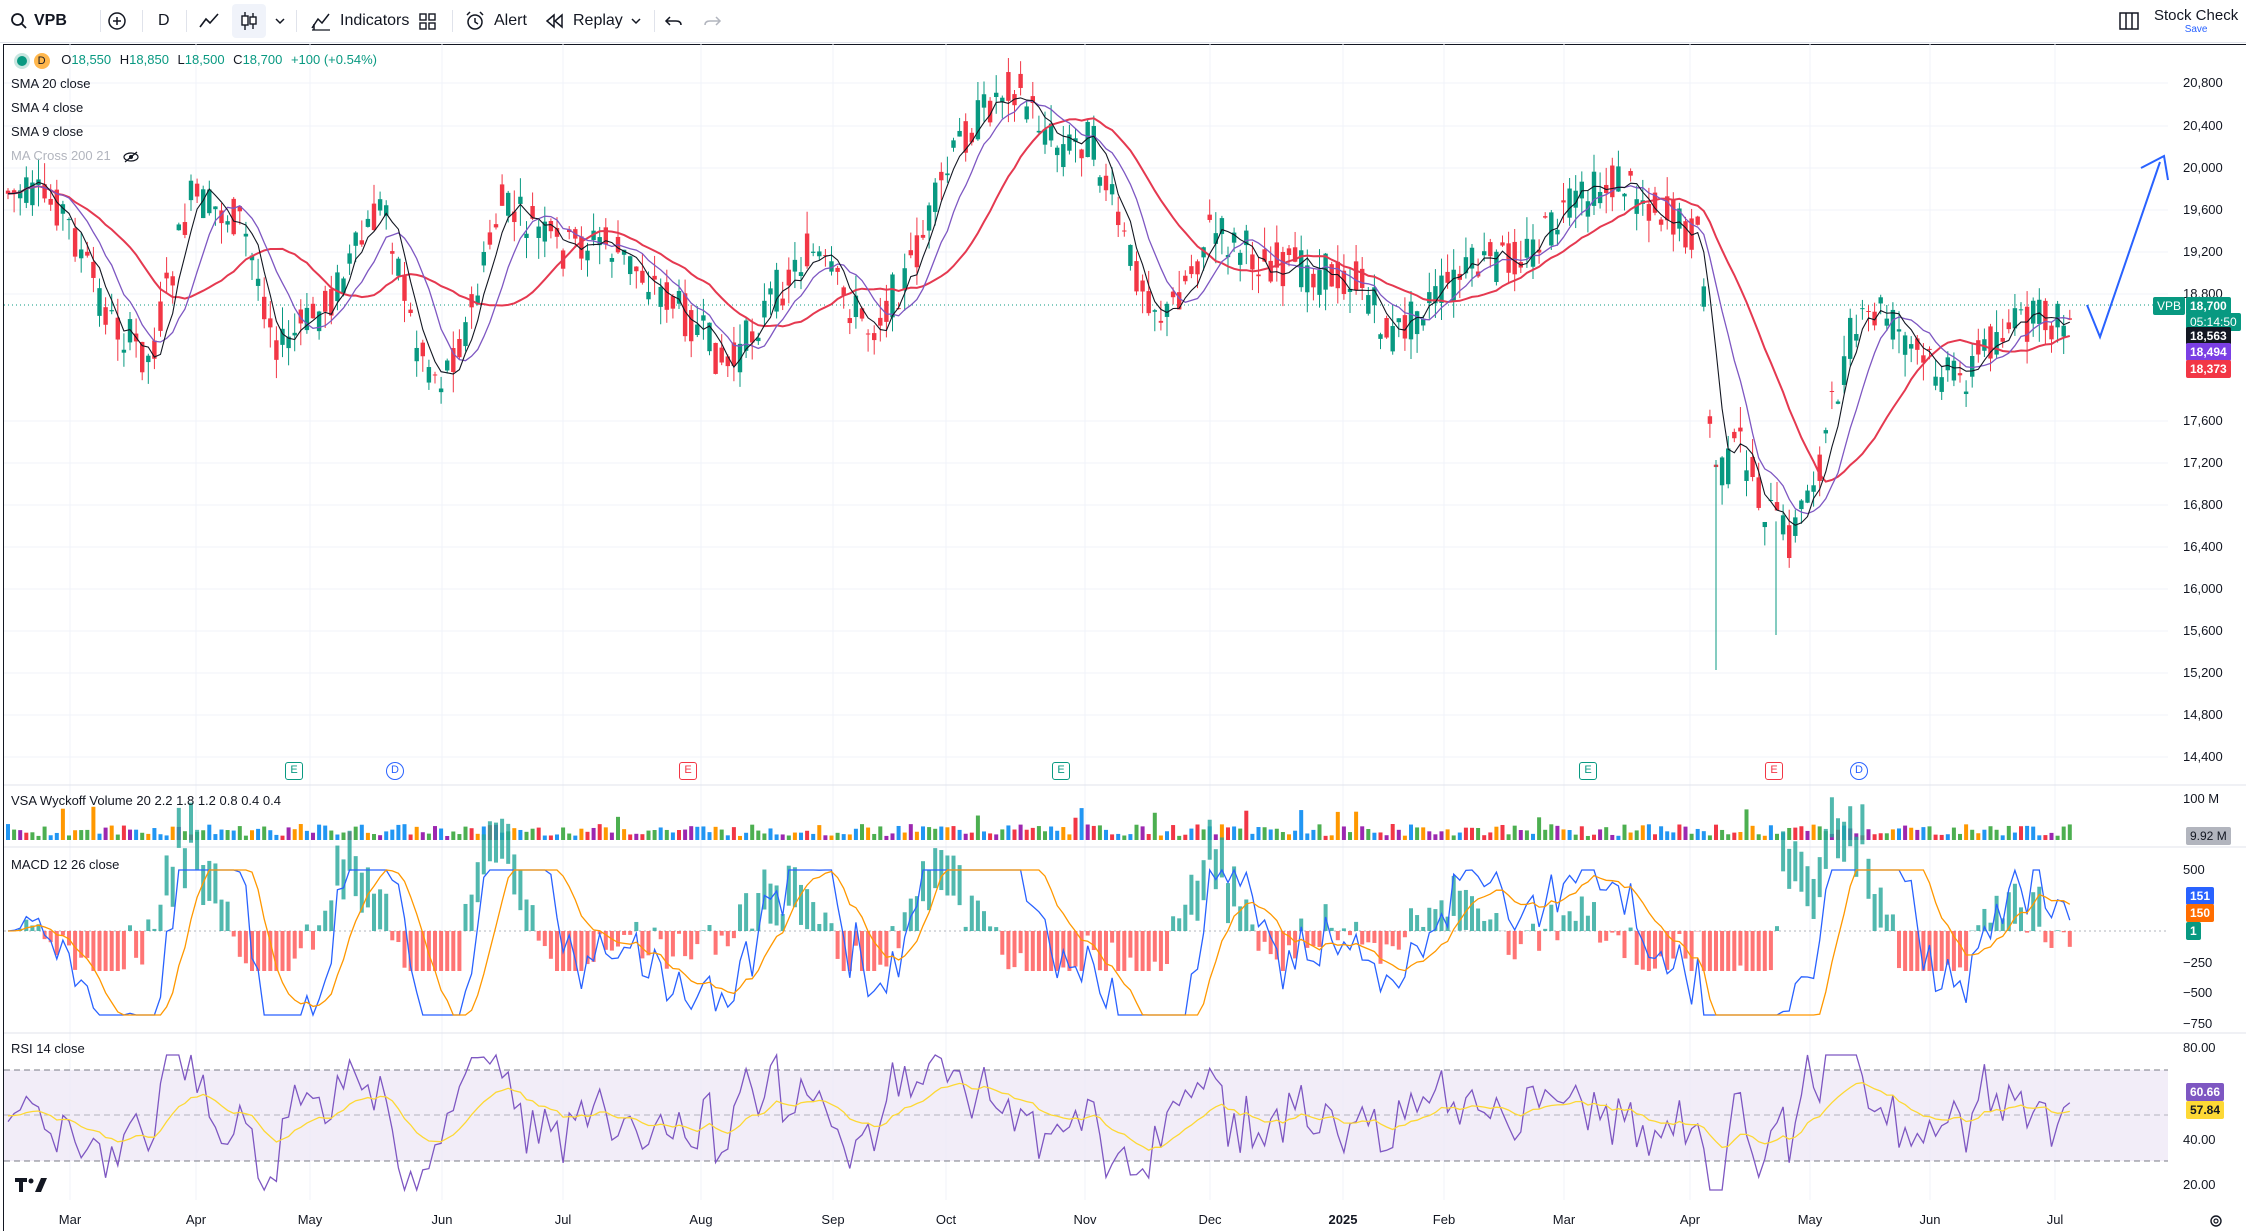  I want to click on volume-title: VSA Wyckoff Volume, so click(72, 800).